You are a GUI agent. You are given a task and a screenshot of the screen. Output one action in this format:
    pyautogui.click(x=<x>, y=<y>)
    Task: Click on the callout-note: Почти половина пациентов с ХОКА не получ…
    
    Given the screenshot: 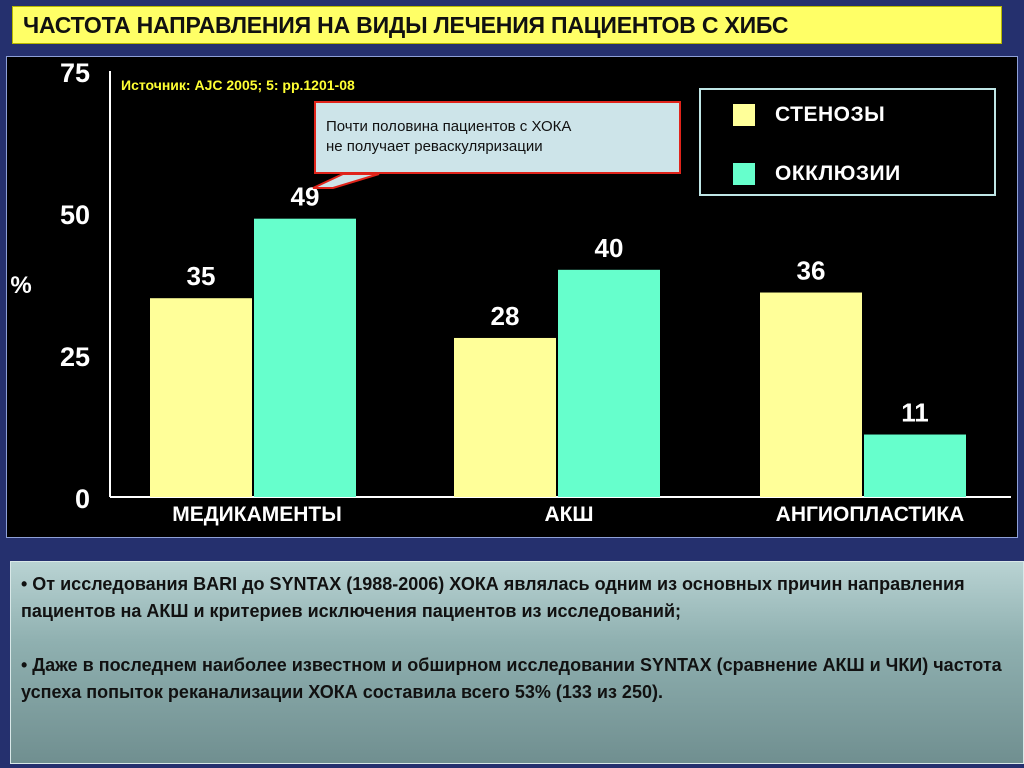 What is the action you would take?
    pyautogui.click(x=497, y=137)
    